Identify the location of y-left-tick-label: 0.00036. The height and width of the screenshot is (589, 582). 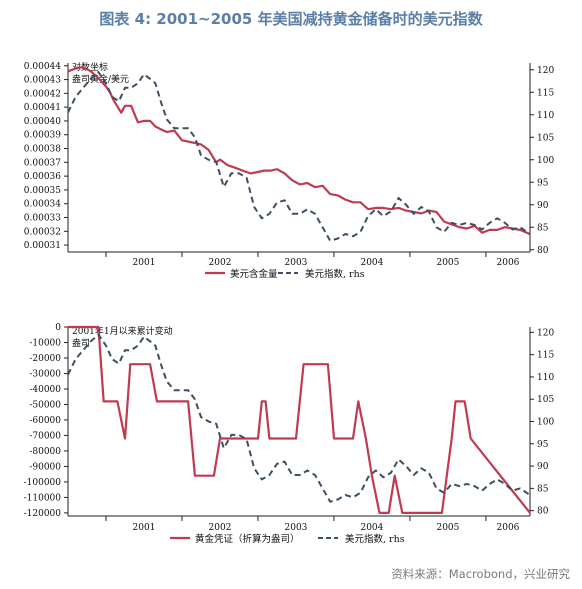
(42, 177).